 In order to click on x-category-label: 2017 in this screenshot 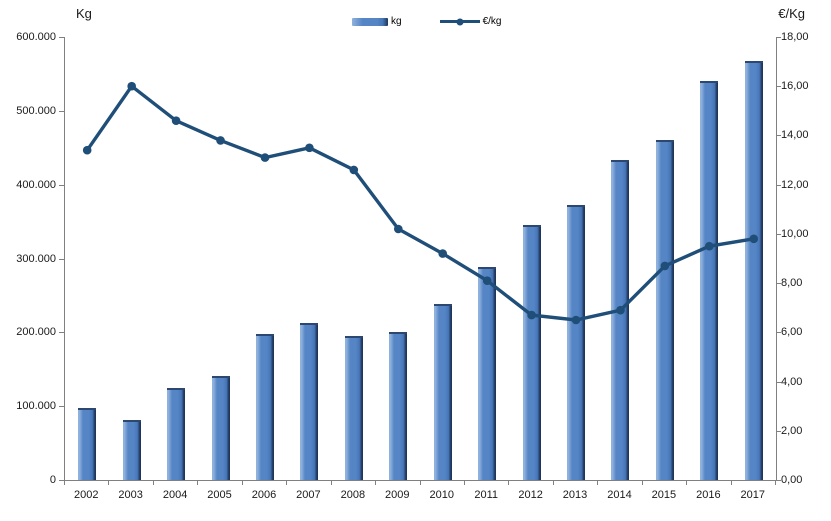, I will do `click(753, 495)`.